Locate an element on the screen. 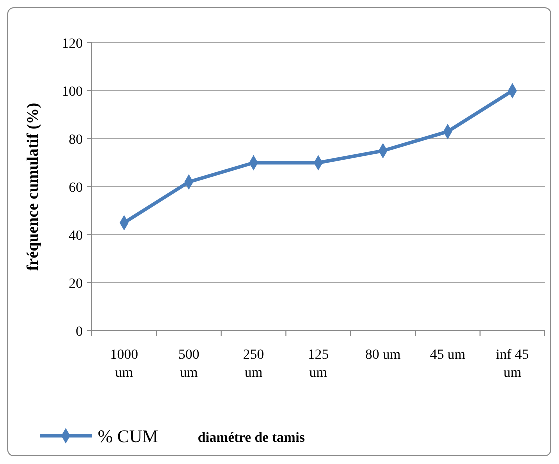  y-tick-label: 60 is located at coordinates (76, 188).